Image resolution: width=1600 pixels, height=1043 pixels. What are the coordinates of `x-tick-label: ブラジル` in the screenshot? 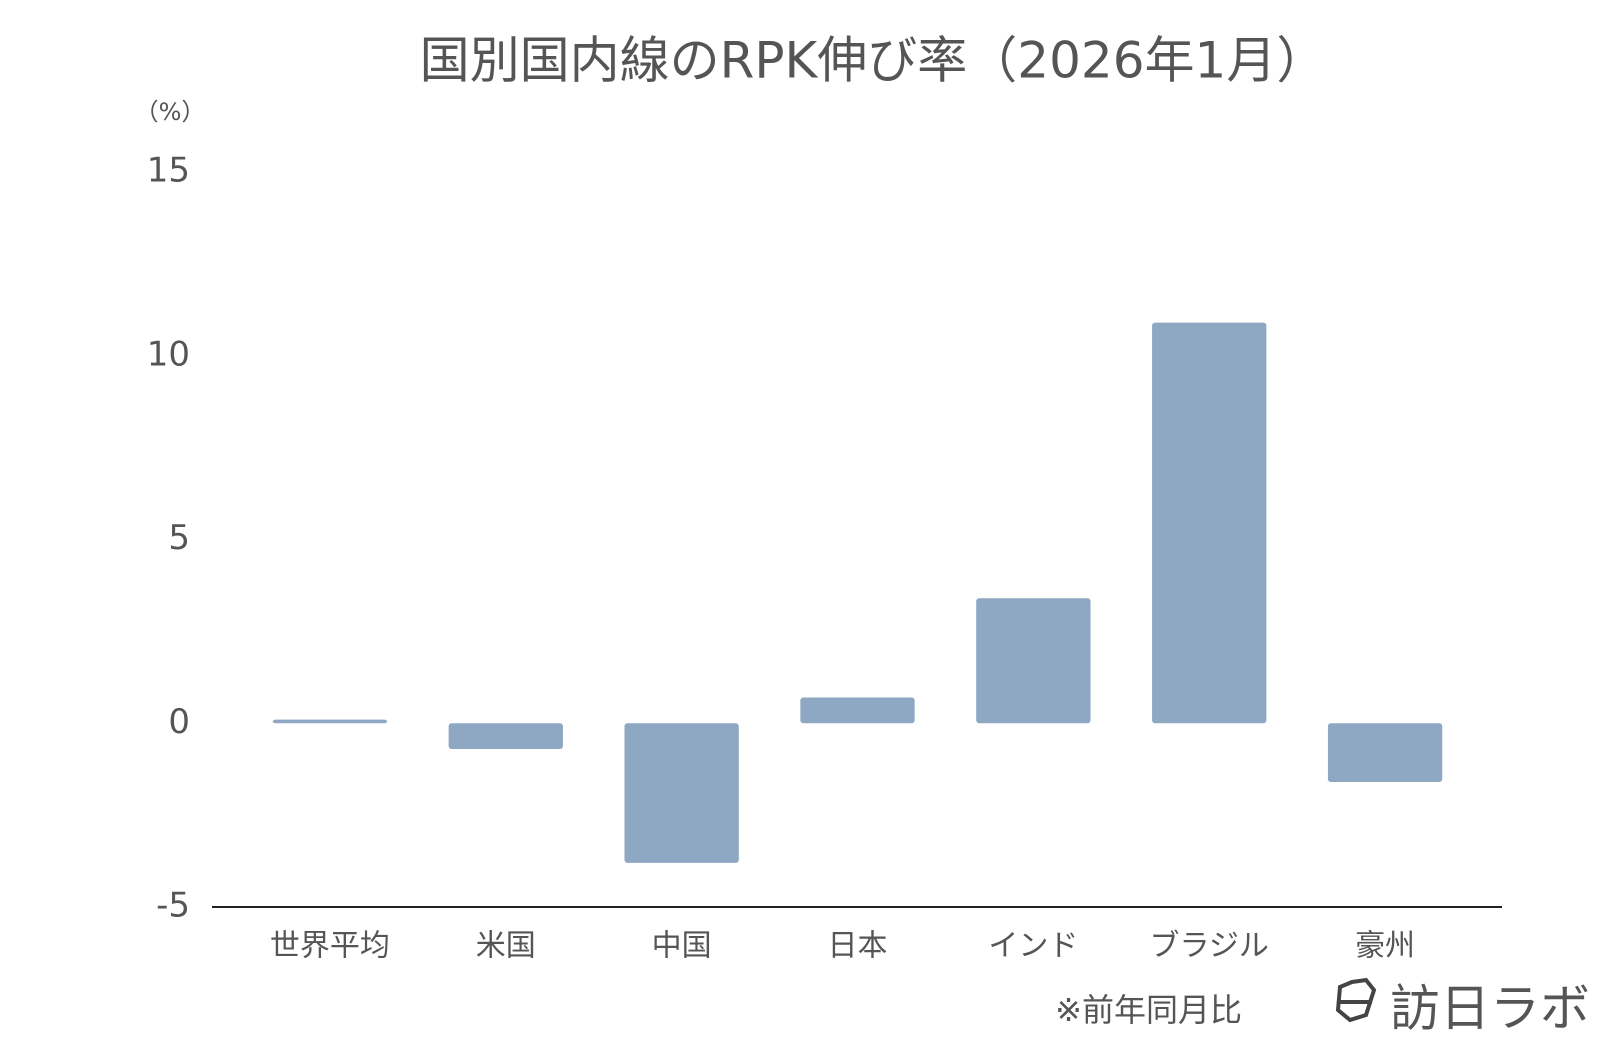 It's located at (1209, 946).